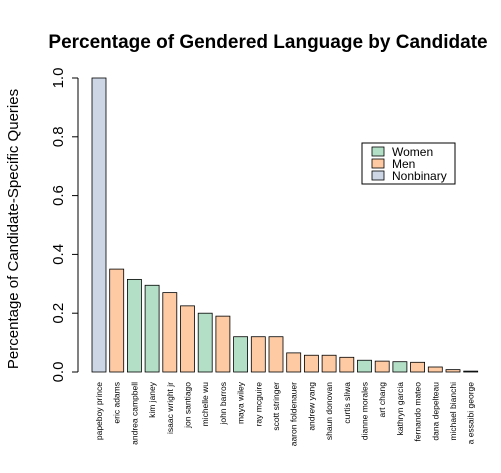 Image resolution: width=501 pixels, height=473 pixels. I want to click on y-tick-label: 0.0, so click(58, 372).